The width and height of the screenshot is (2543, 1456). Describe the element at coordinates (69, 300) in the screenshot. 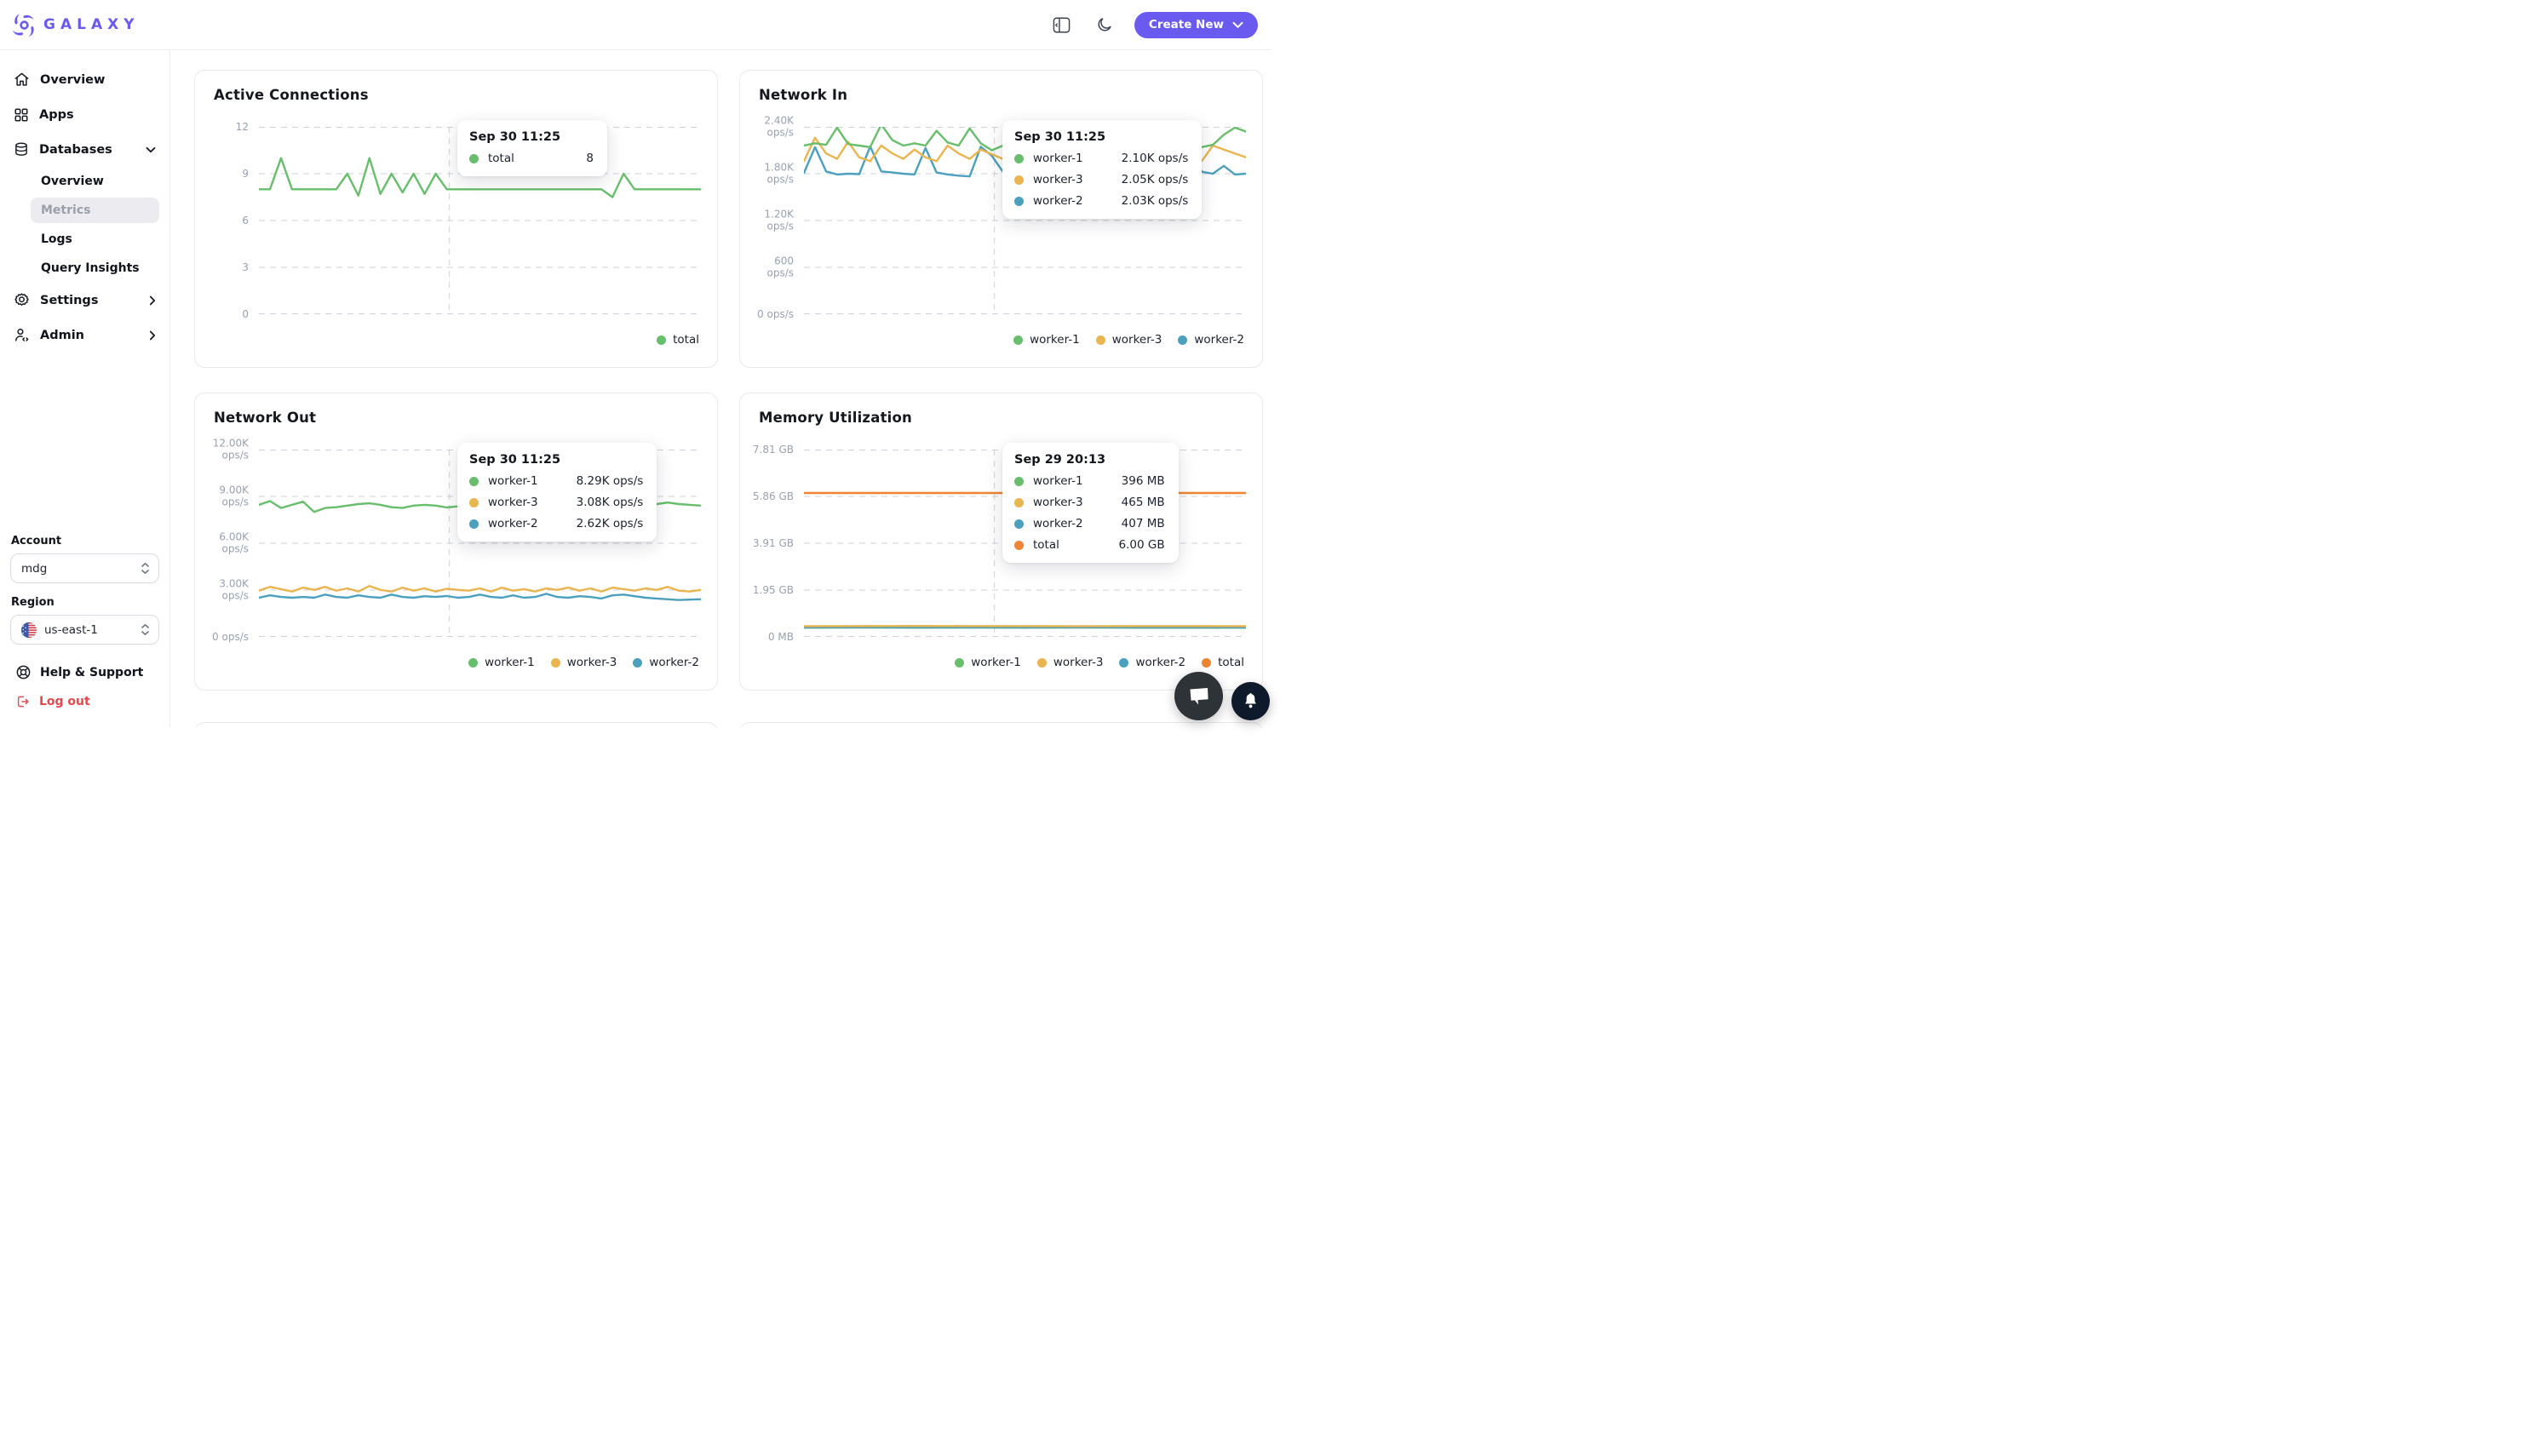

I see `sidebar-item-label: Settings` at that location.